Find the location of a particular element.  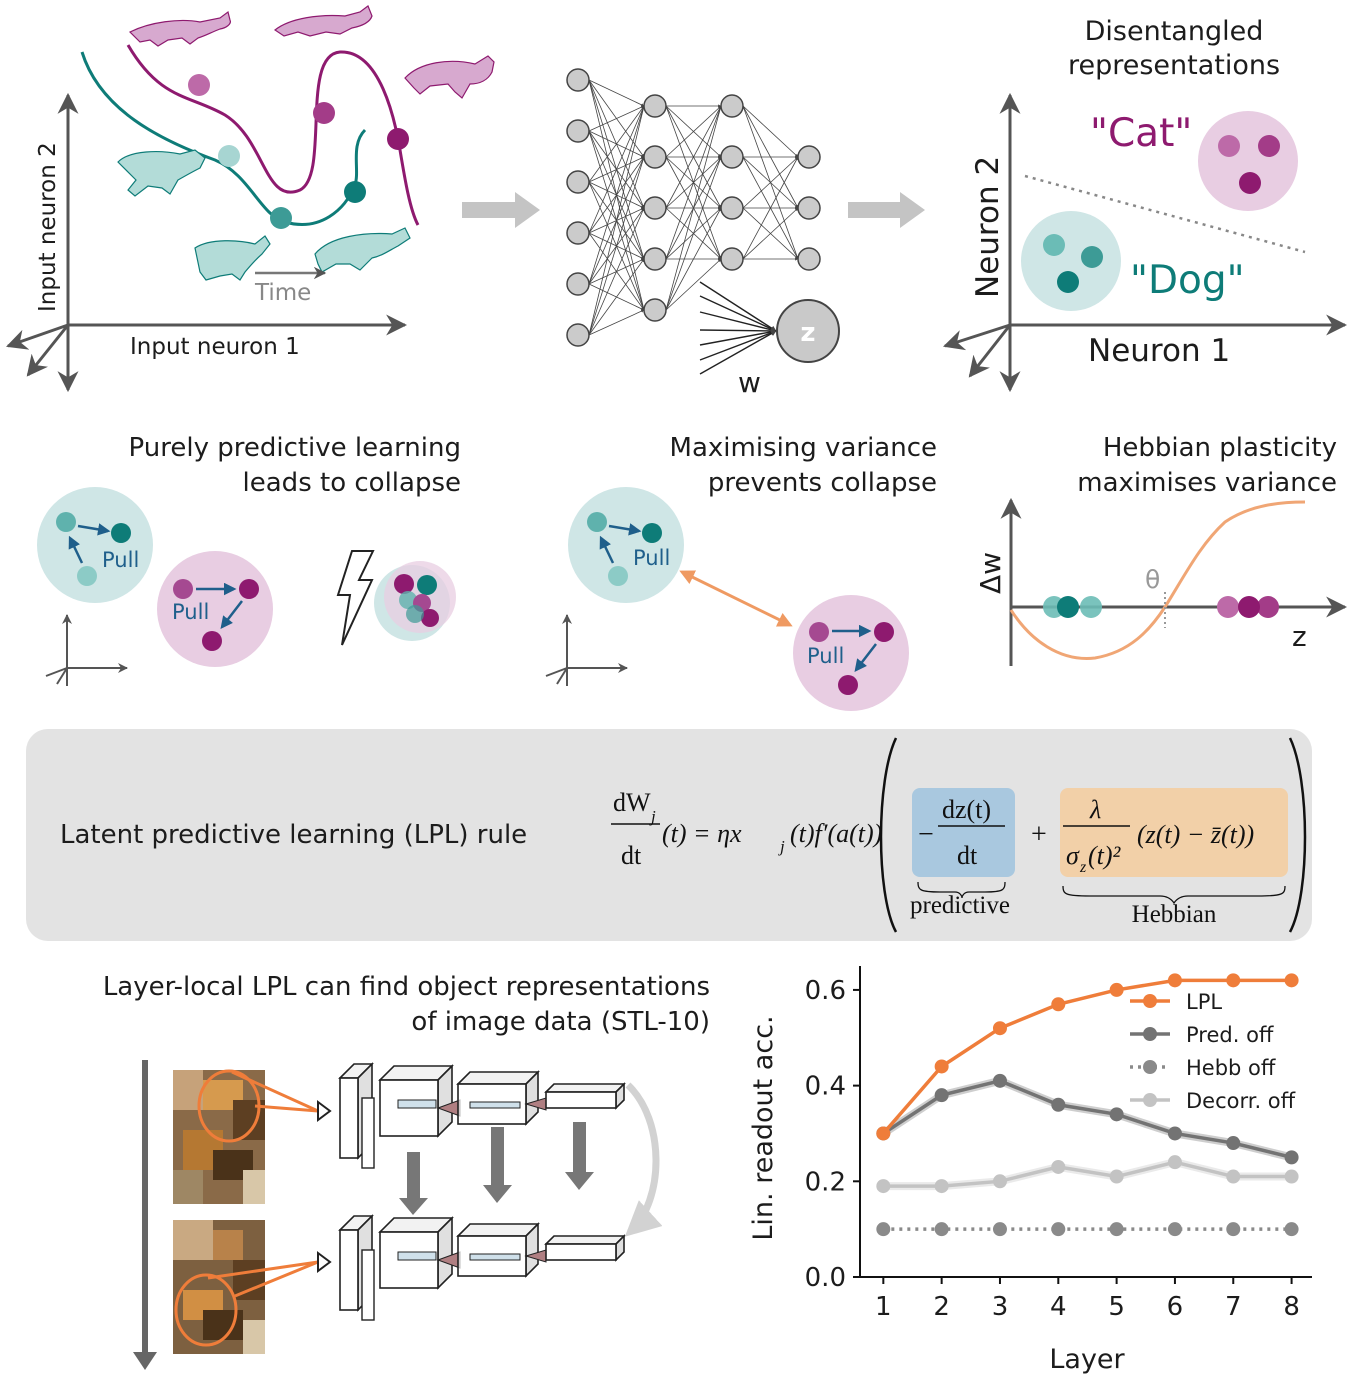

cat-label: "Cat" is located at coordinates (1141, 133).